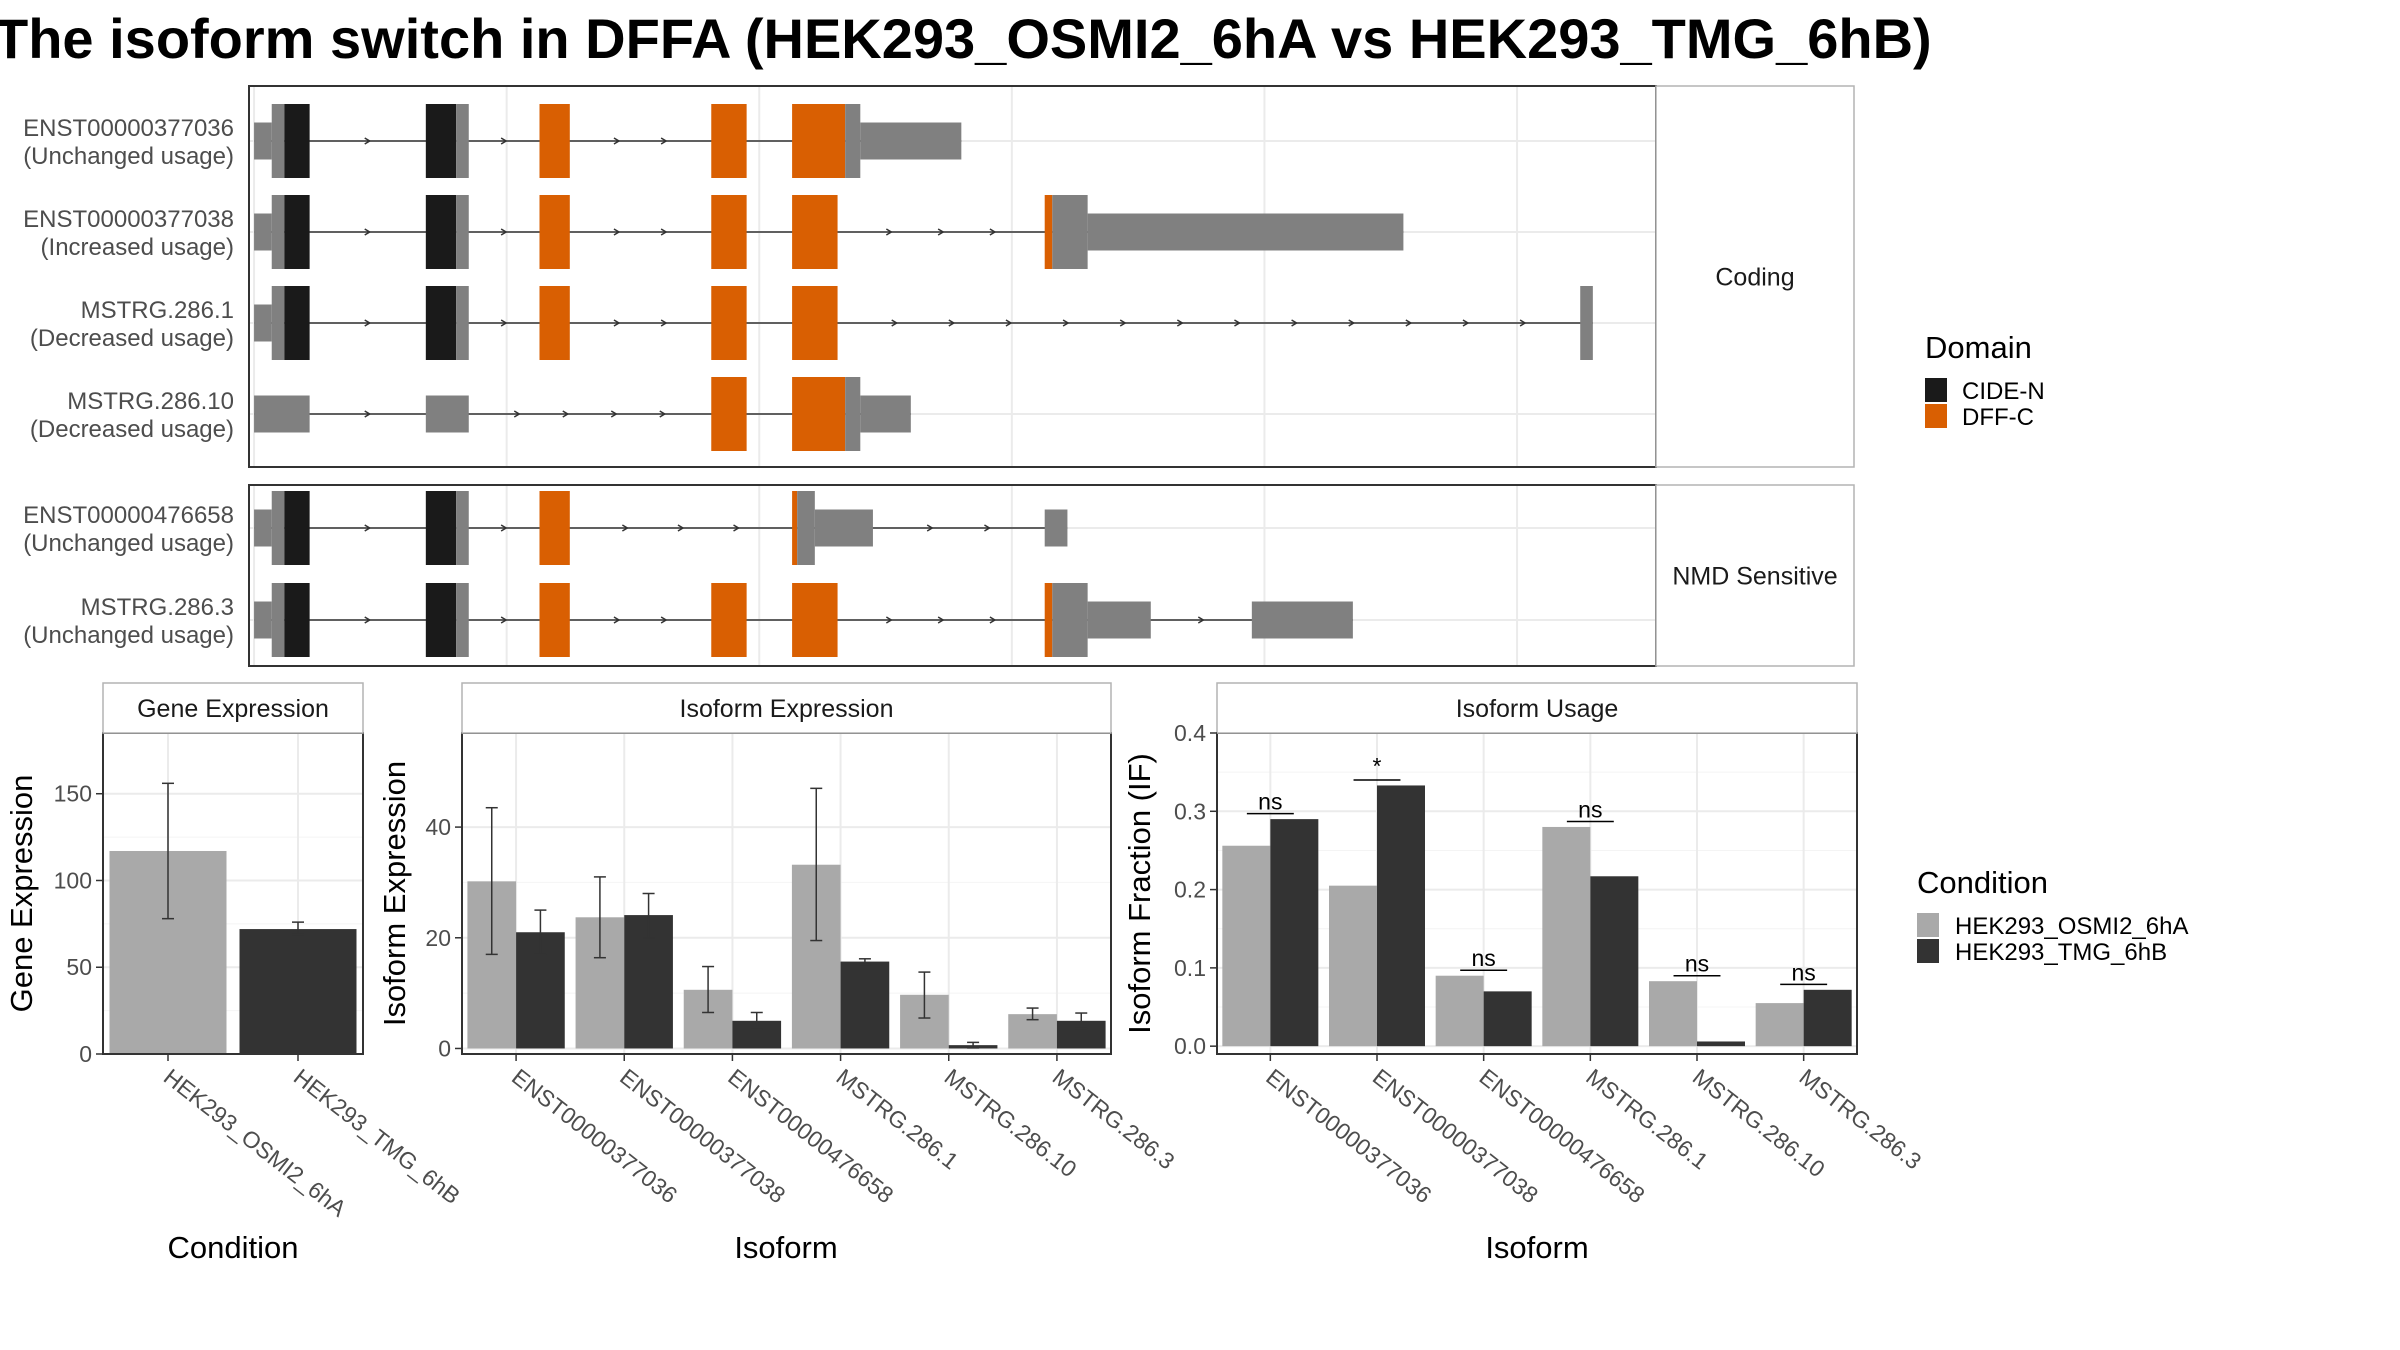  What do you see at coordinates (73, 880) in the screenshot?
I see `y-tick-label: 100` at bounding box center [73, 880].